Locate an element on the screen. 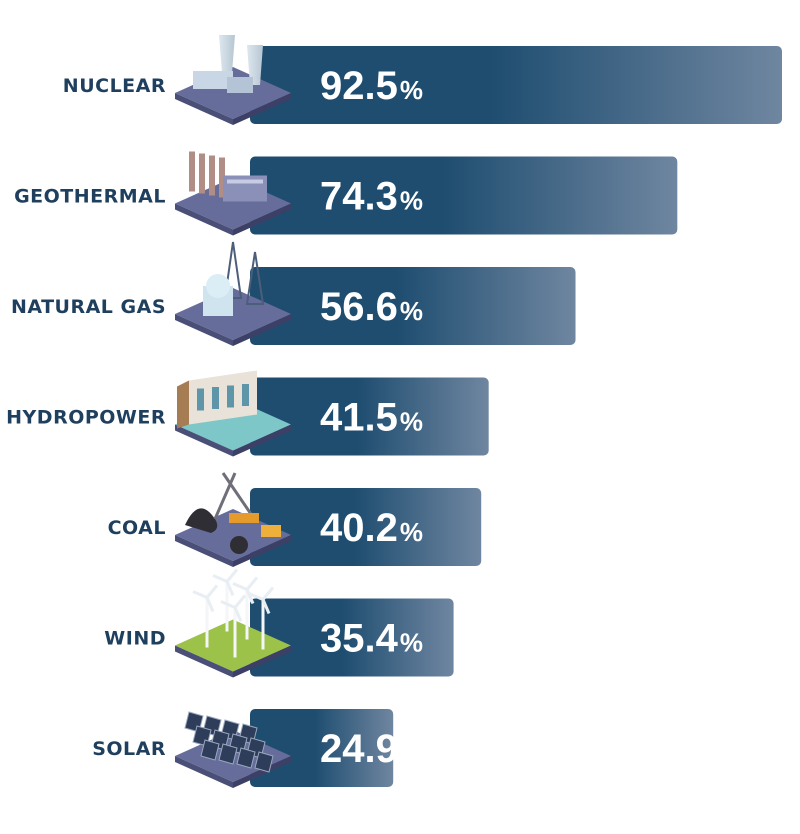 This screenshot has height=834, width=800. bar-wind is located at coordinates (352, 637).